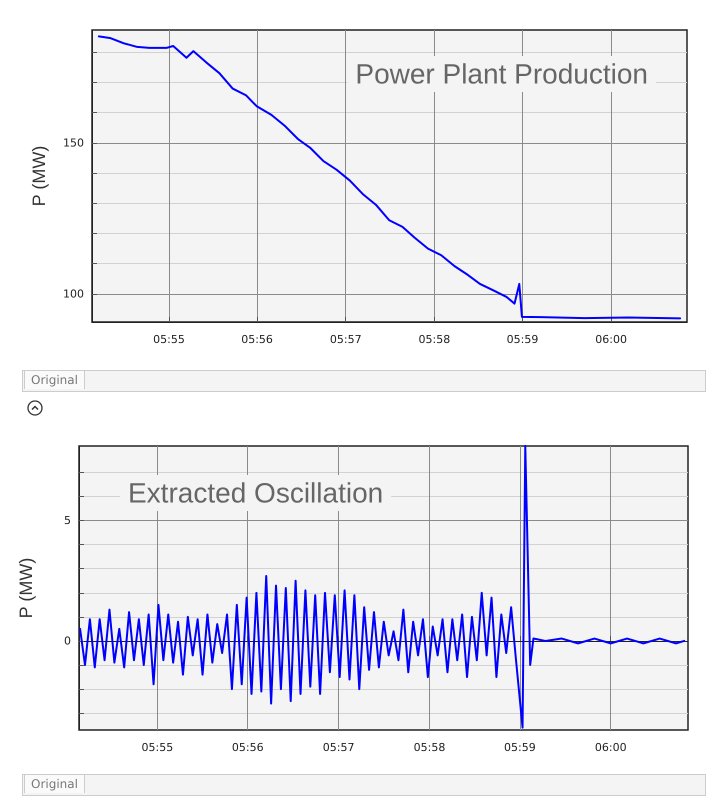  What do you see at coordinates (73, 293) in the screenshot?
I see `y-tick-label: 100` at bounding box center [73, 293].